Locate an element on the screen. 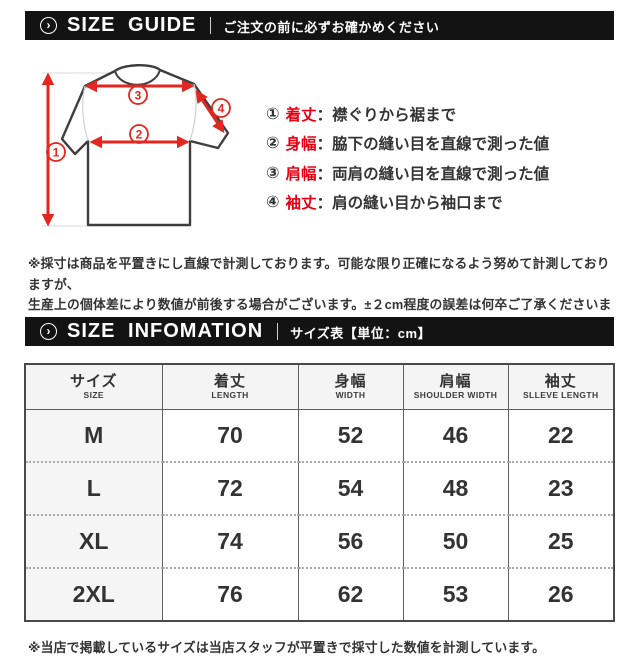 Image resolution: width=640 pixels, height=666 pixels. size-cell: M is located at coordinates (93, 435).